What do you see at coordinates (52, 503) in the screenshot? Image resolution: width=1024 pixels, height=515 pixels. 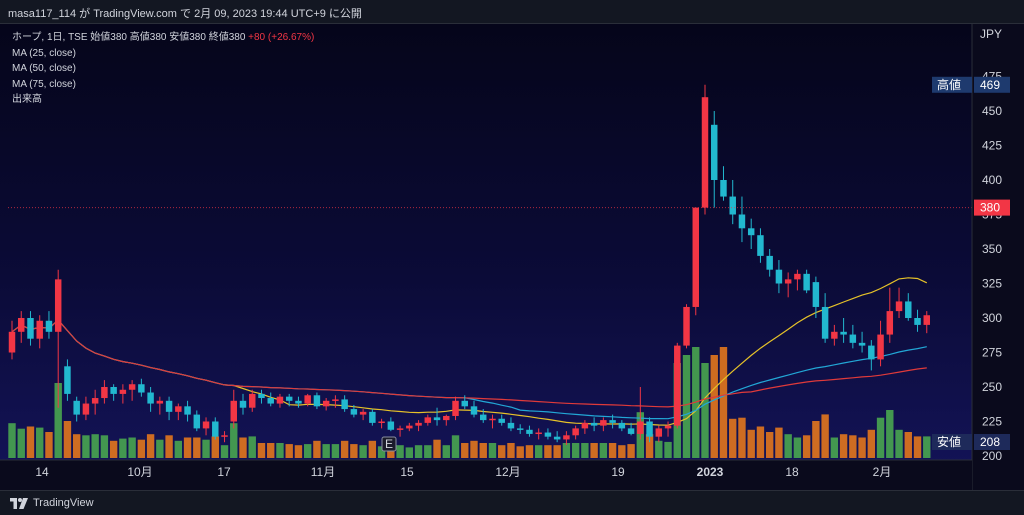 I see `tradingview-logo: TradingView` at bounding box center [52, 503].